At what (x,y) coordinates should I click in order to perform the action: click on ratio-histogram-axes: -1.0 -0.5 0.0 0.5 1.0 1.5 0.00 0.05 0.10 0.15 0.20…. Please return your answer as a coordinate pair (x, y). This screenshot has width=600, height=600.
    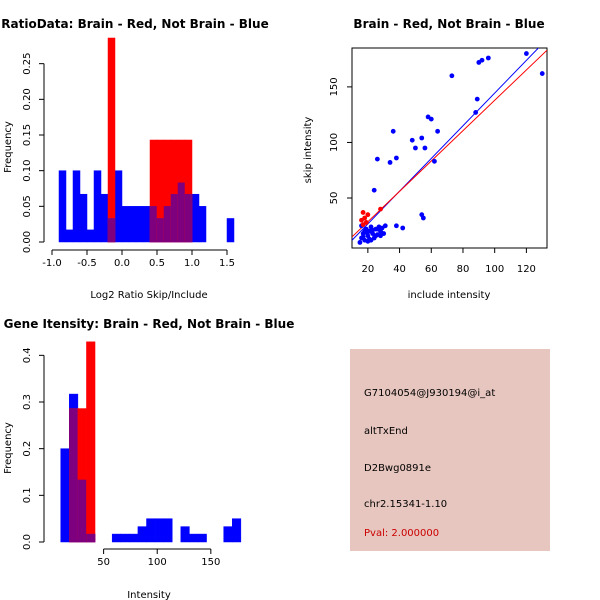
    Looking at the image, I should click on (128, 161).